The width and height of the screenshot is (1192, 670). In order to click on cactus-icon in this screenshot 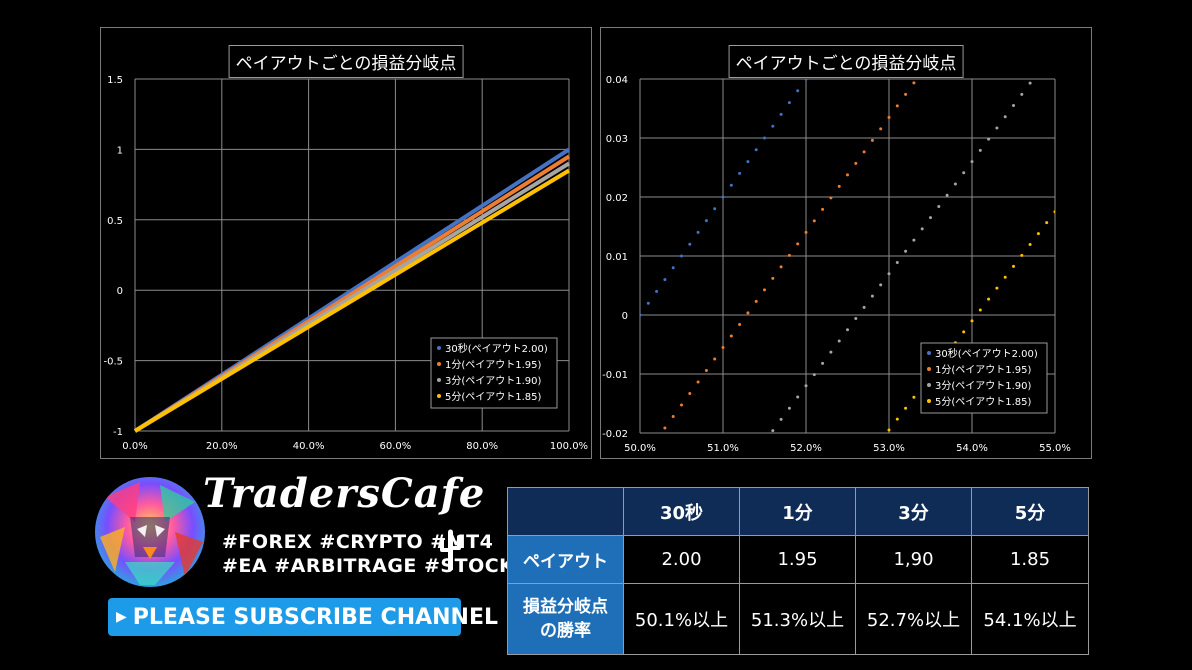, I will do `click(450, 549)`.